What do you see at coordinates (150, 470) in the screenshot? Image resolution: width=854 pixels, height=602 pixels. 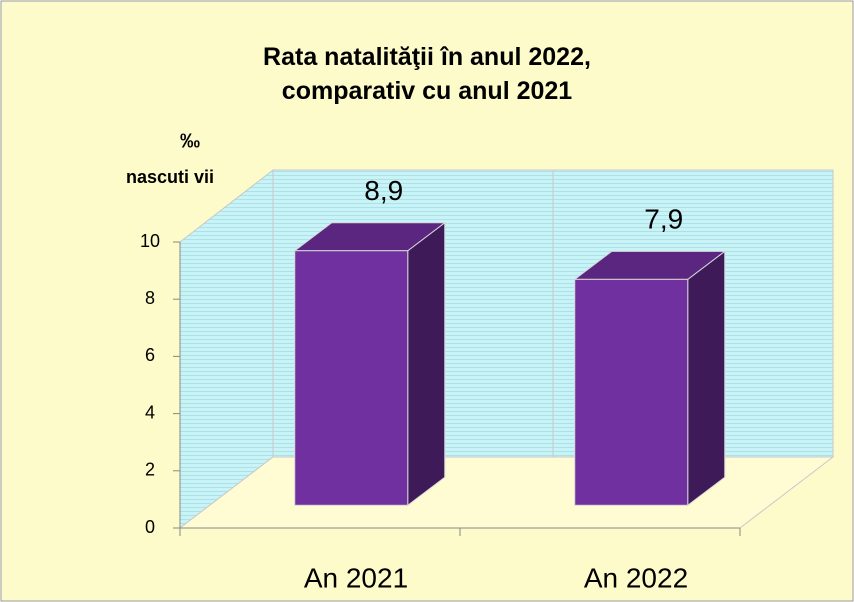 I see `y-tick-label: 2` at bounding box center [150, 470].